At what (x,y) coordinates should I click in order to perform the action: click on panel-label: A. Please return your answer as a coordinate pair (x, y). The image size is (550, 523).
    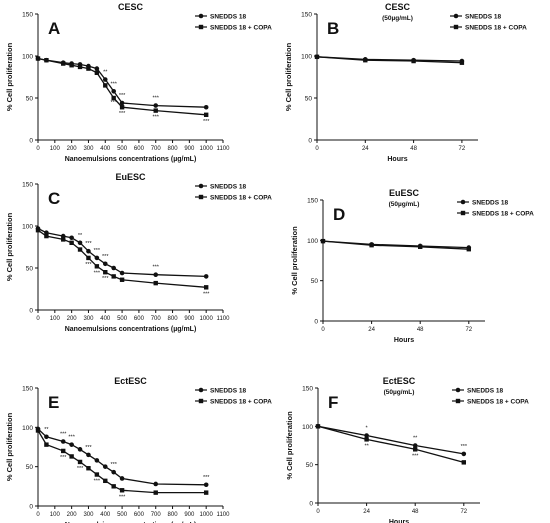
    Looking at the image, I should click on (54, 28).